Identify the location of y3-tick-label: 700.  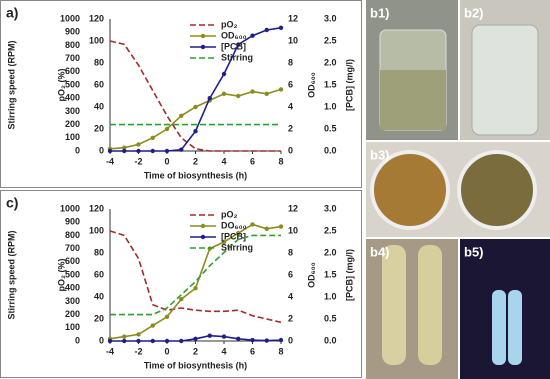
(72, 58).